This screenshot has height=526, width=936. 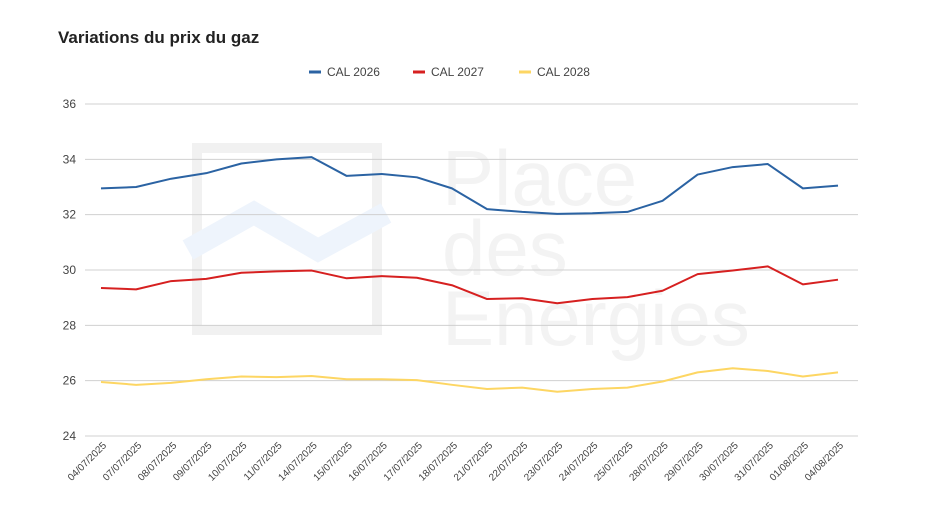 I want to click on y-tick-label: 32, so click(x=70, y=215).